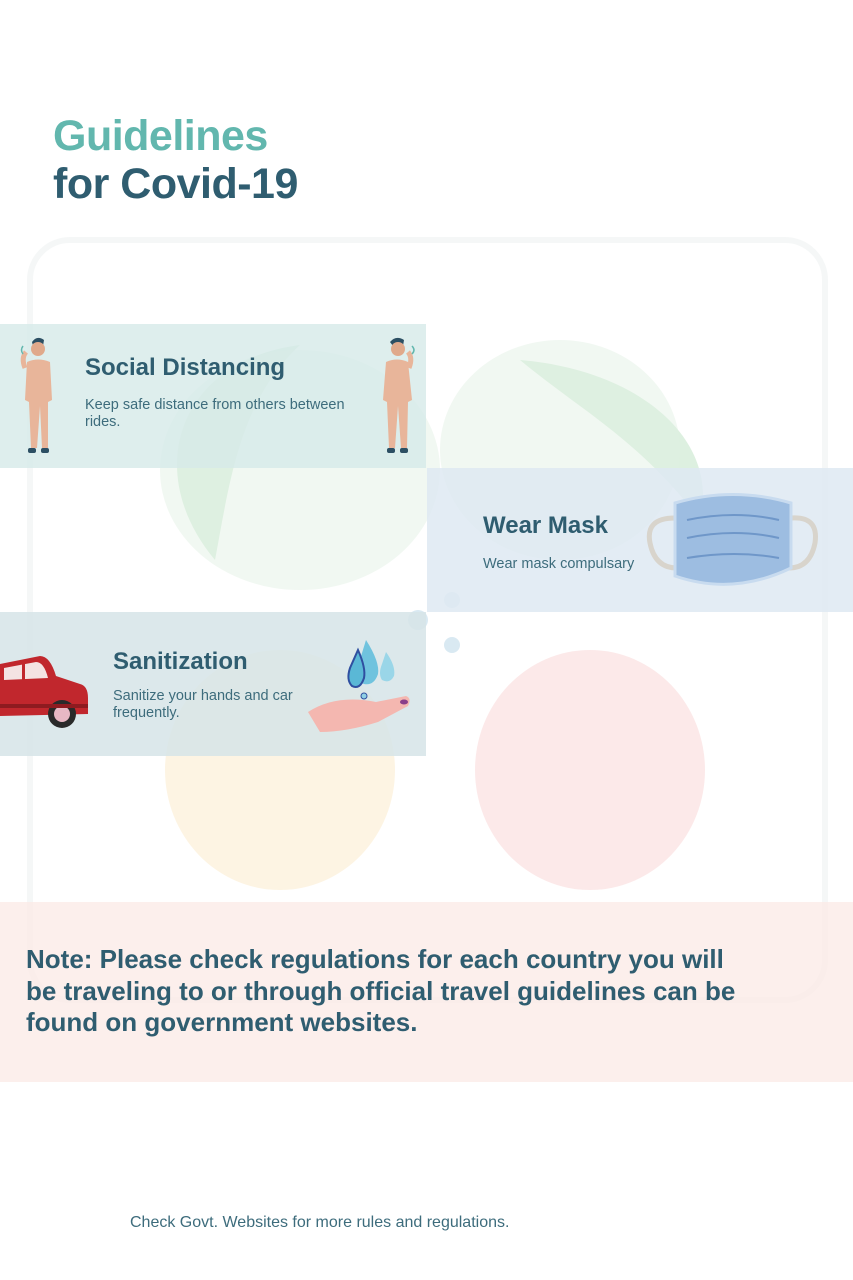  I want to click on hand-sanitizer-drops-icon, so click(359, 686).